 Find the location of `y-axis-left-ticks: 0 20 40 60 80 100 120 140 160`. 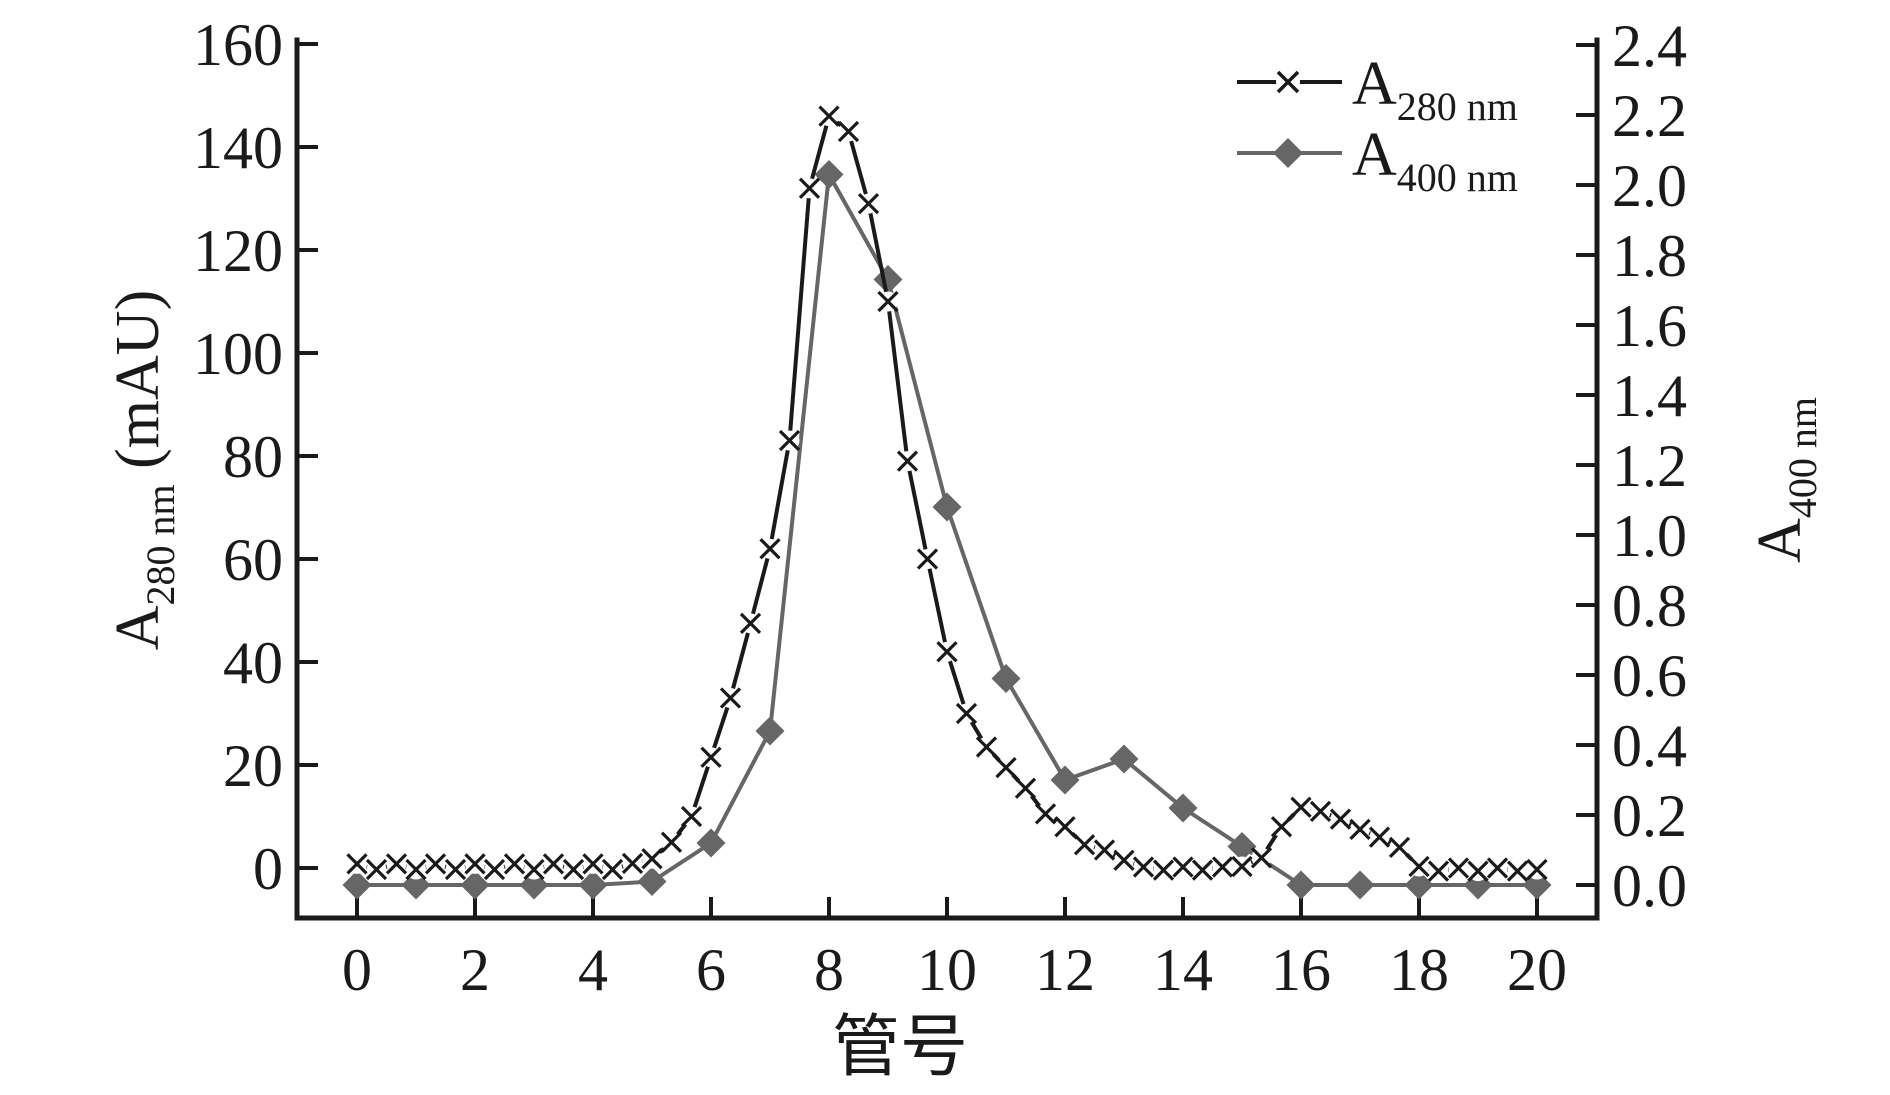

y-axis-left-ticks: 0 20 40 60 80 100 120 140 160 is located at coordinates (255, 457).